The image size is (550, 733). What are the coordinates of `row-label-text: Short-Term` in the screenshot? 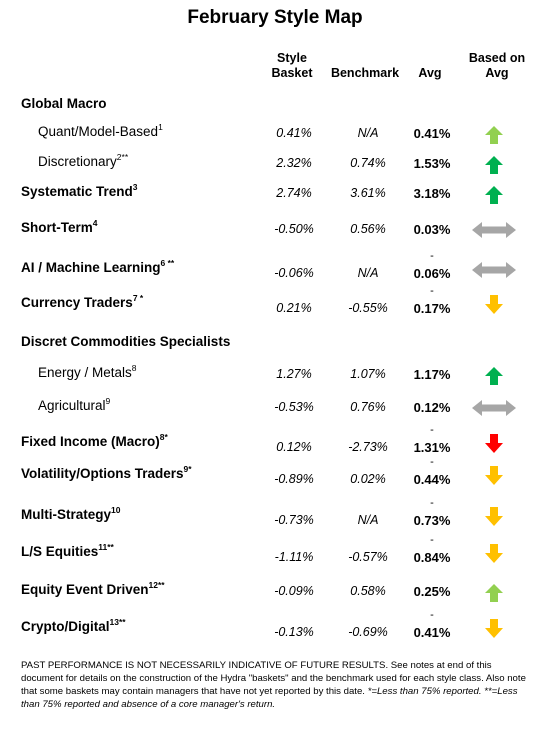 It's located at (57, 227).